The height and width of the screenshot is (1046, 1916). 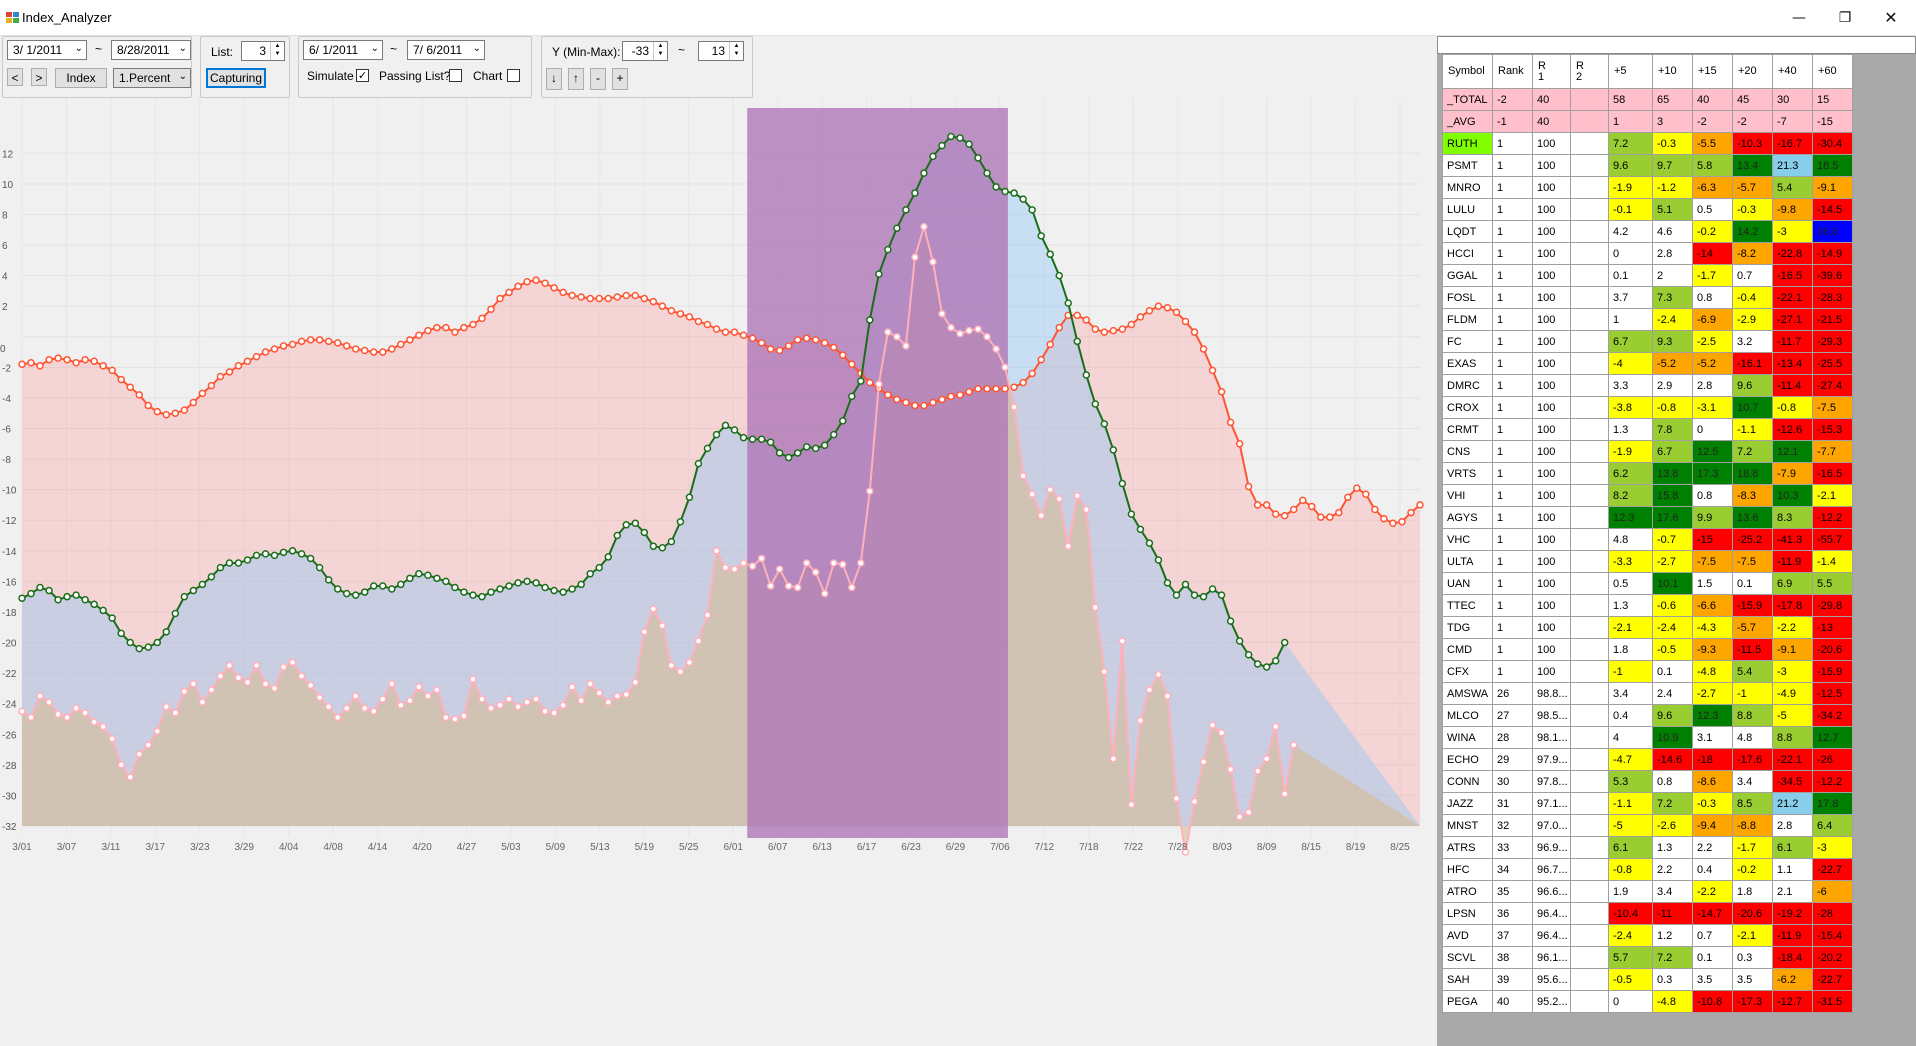 I want to click on grid-cell: -34.5, so click(x=1792, y=781).